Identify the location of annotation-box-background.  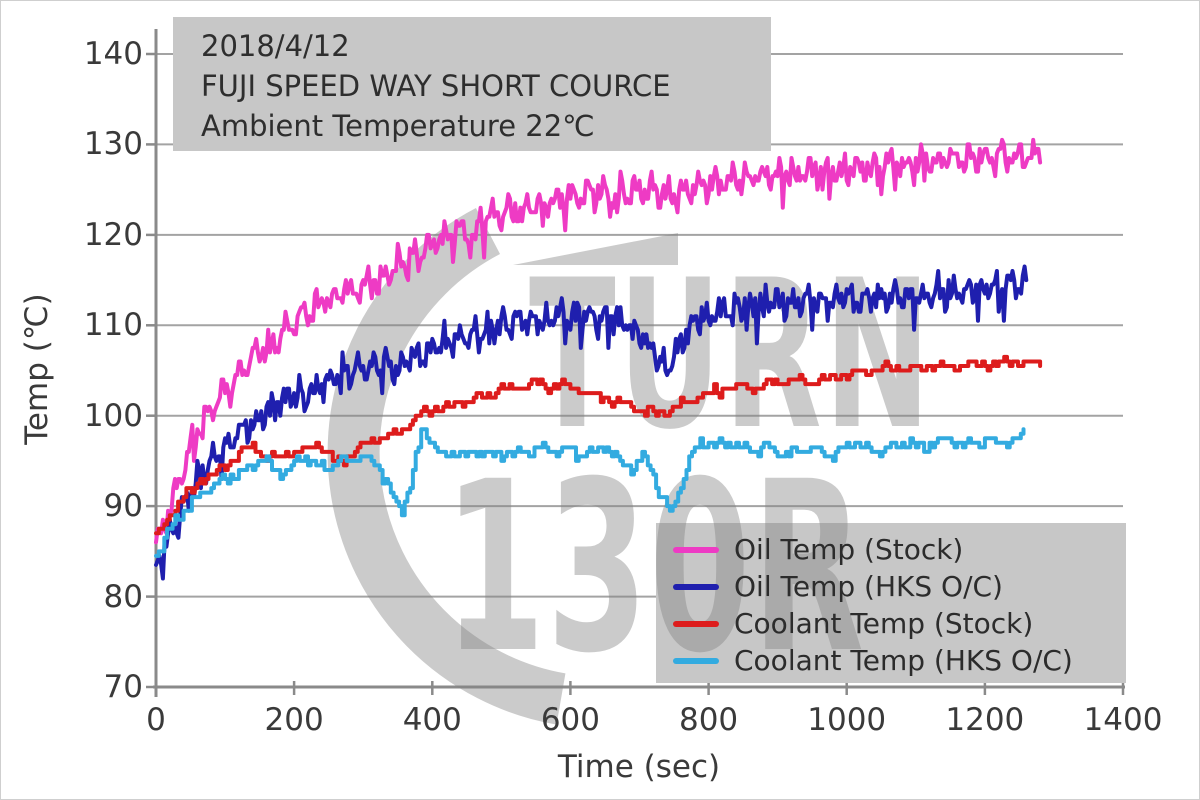
(472, 84).